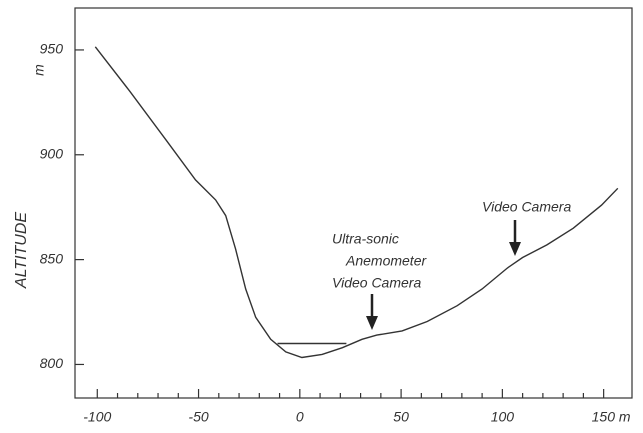  What do you see at coordinates (52, 258) in the screenshot?
I see `y-tick-label: 850` at bounding box center [52, 258].